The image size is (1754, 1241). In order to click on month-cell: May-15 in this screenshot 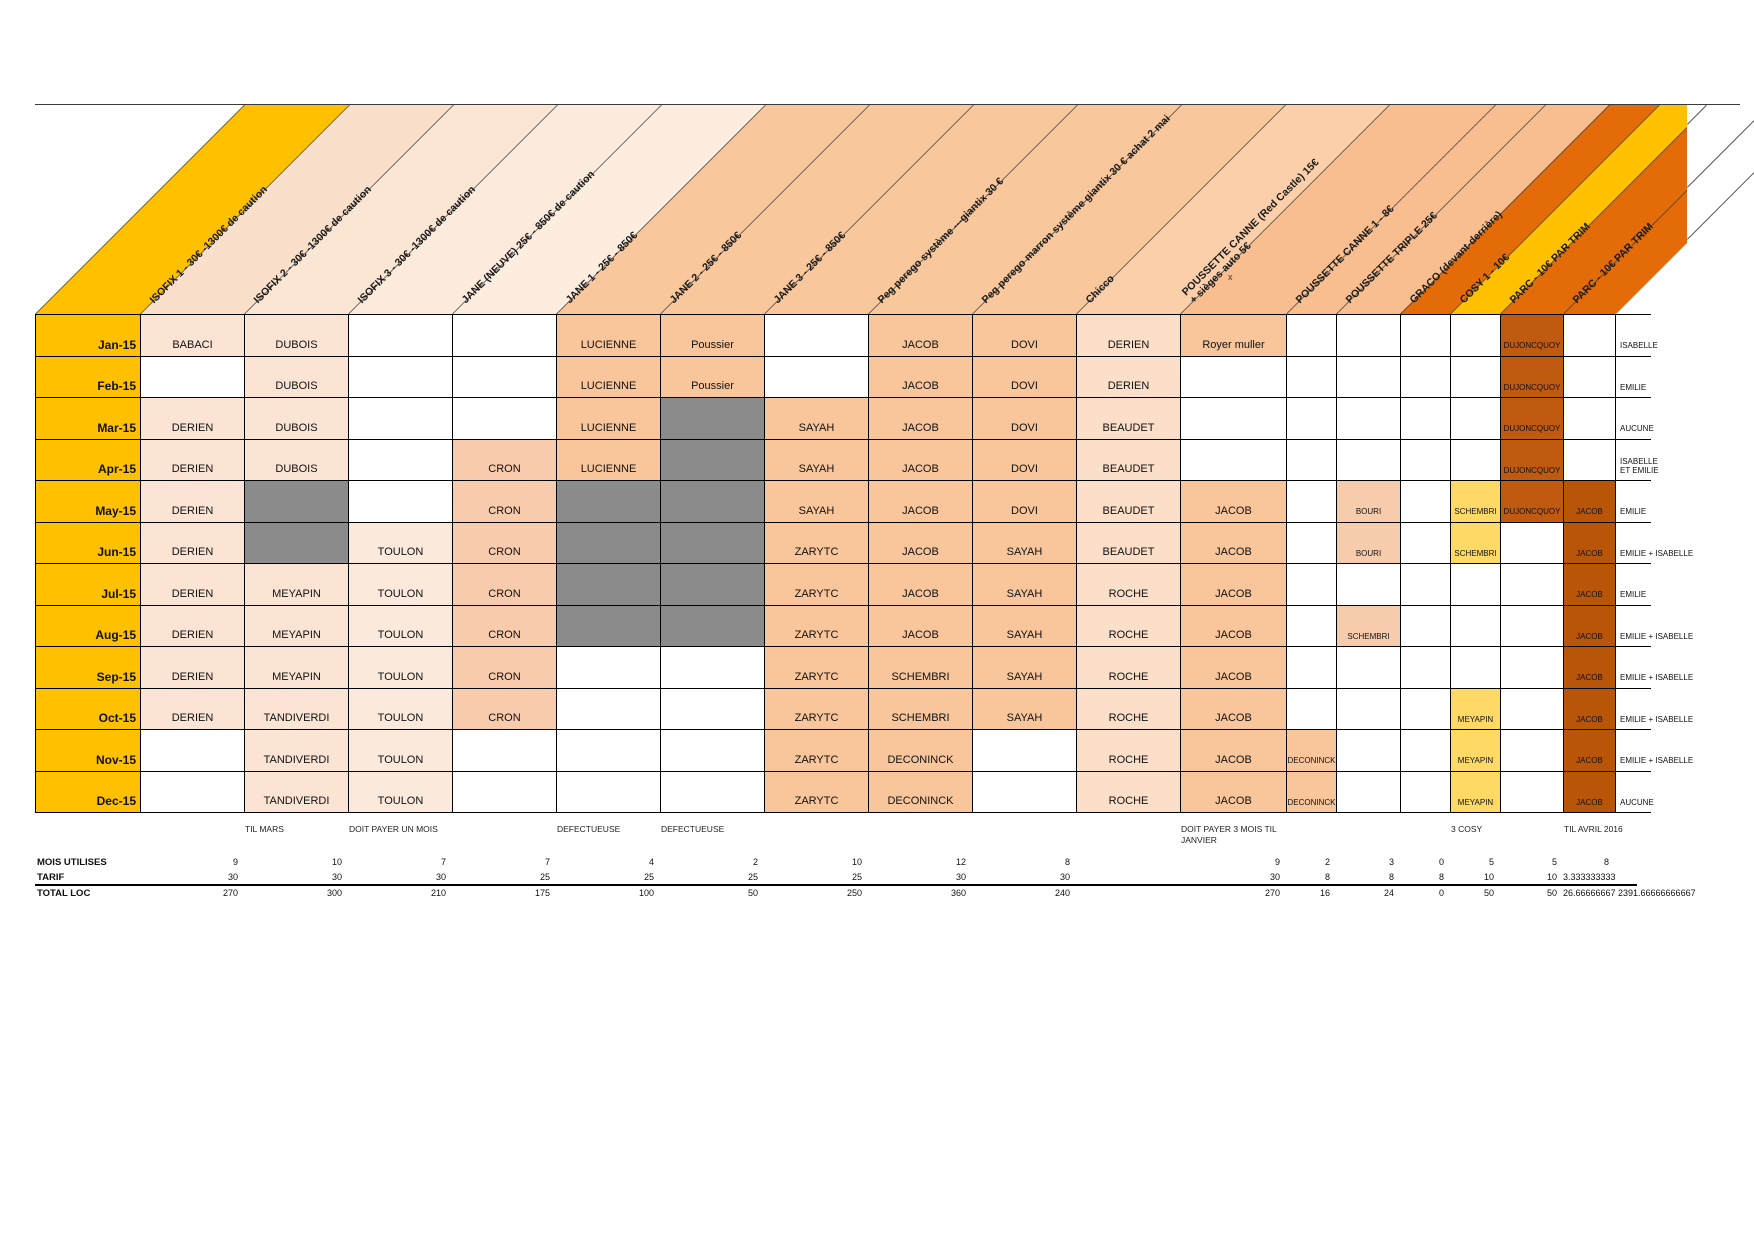, I will do `click(88, 502)`.